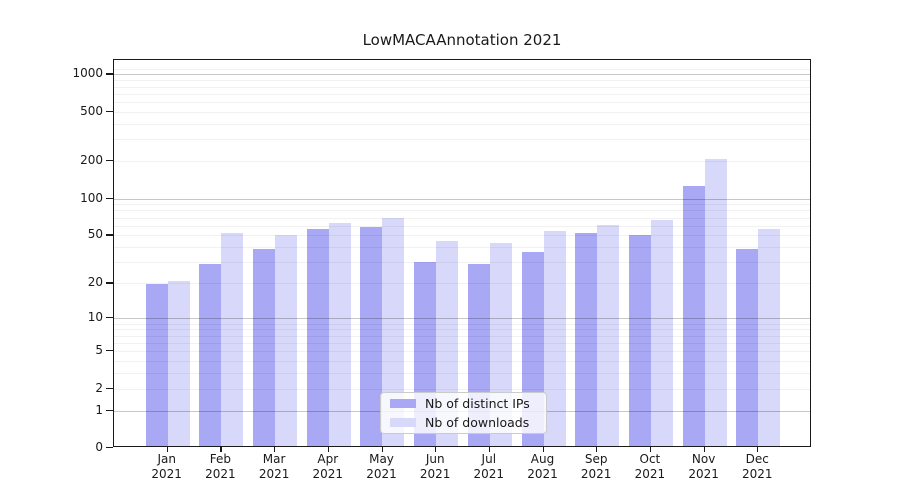 The width and height of the screenshot is (900, 500). What do you see at coordinates (264, 347) in the screenshot?
I see `bar-distinct-ips-mar` at bounding box center [264, 347].